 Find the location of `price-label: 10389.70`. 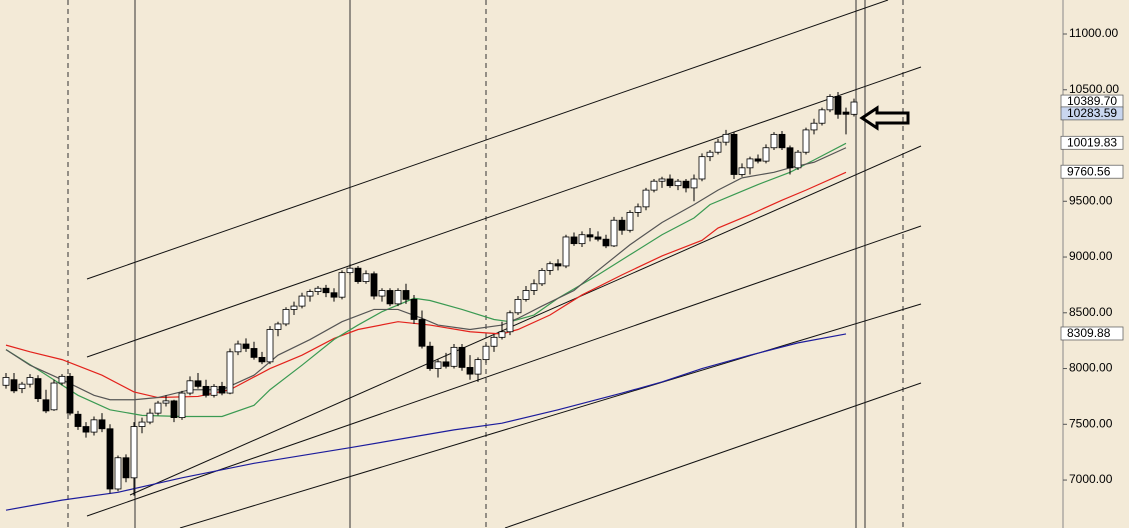

price-label: 10389.70 is located at coordinates (1092, 101).